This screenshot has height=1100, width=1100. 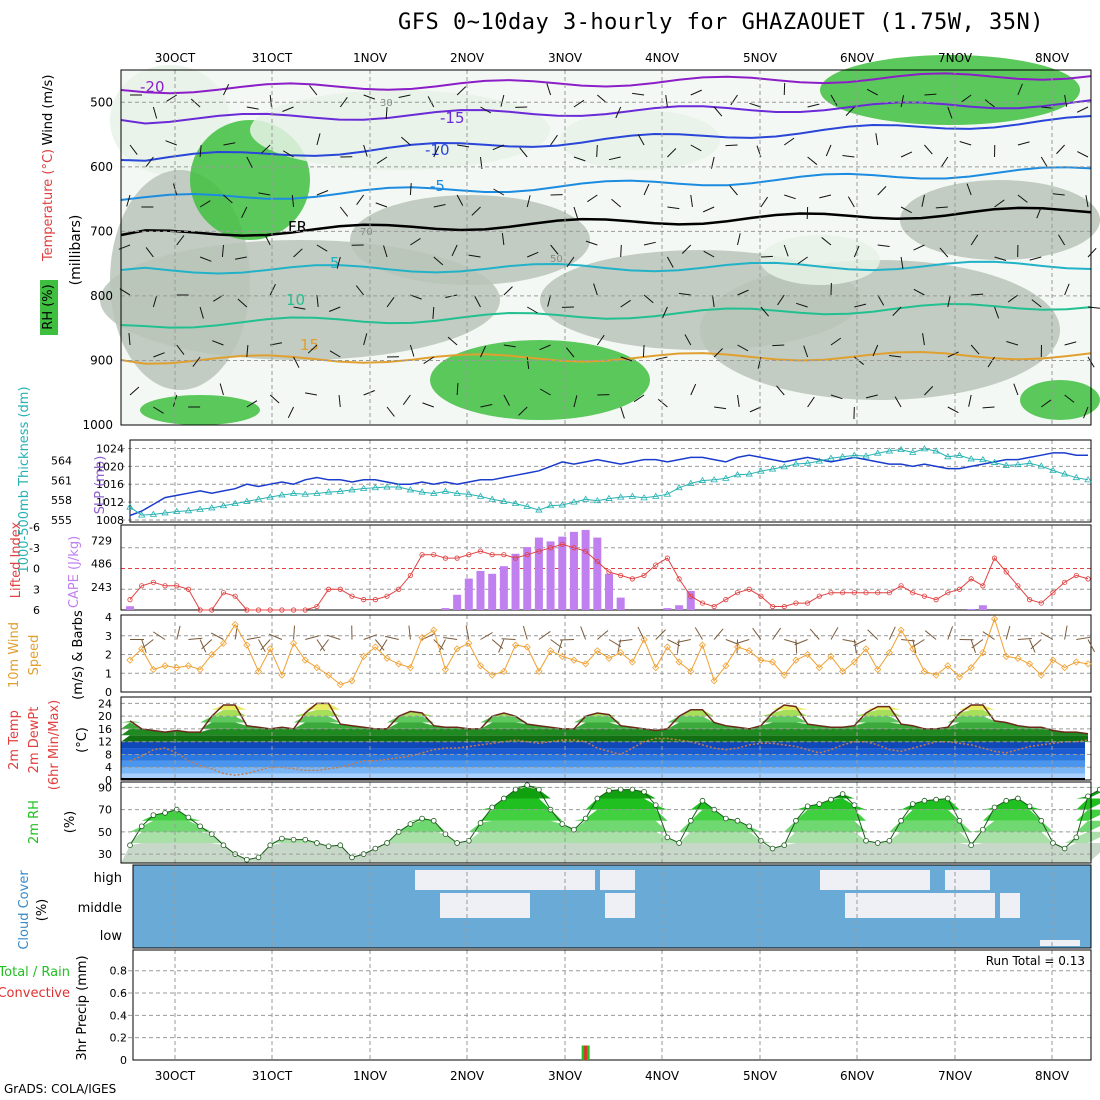 I want to click on temp-tick-label: 4, so click(x=108, y=767).